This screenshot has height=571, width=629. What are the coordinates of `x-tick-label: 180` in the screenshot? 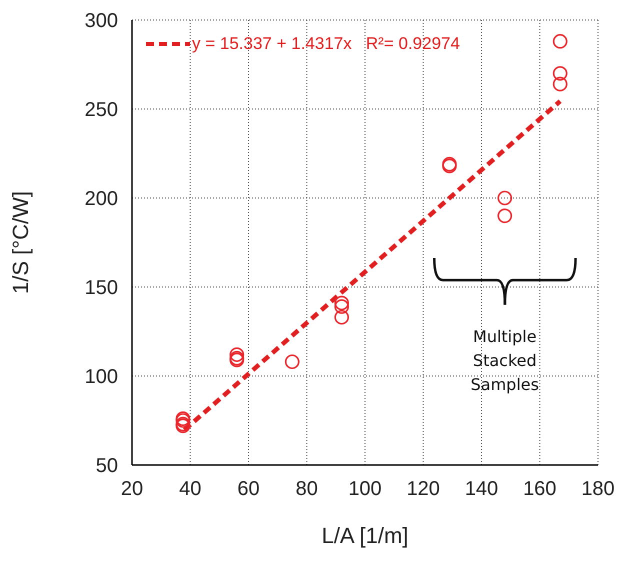 It's located at (598, 489).